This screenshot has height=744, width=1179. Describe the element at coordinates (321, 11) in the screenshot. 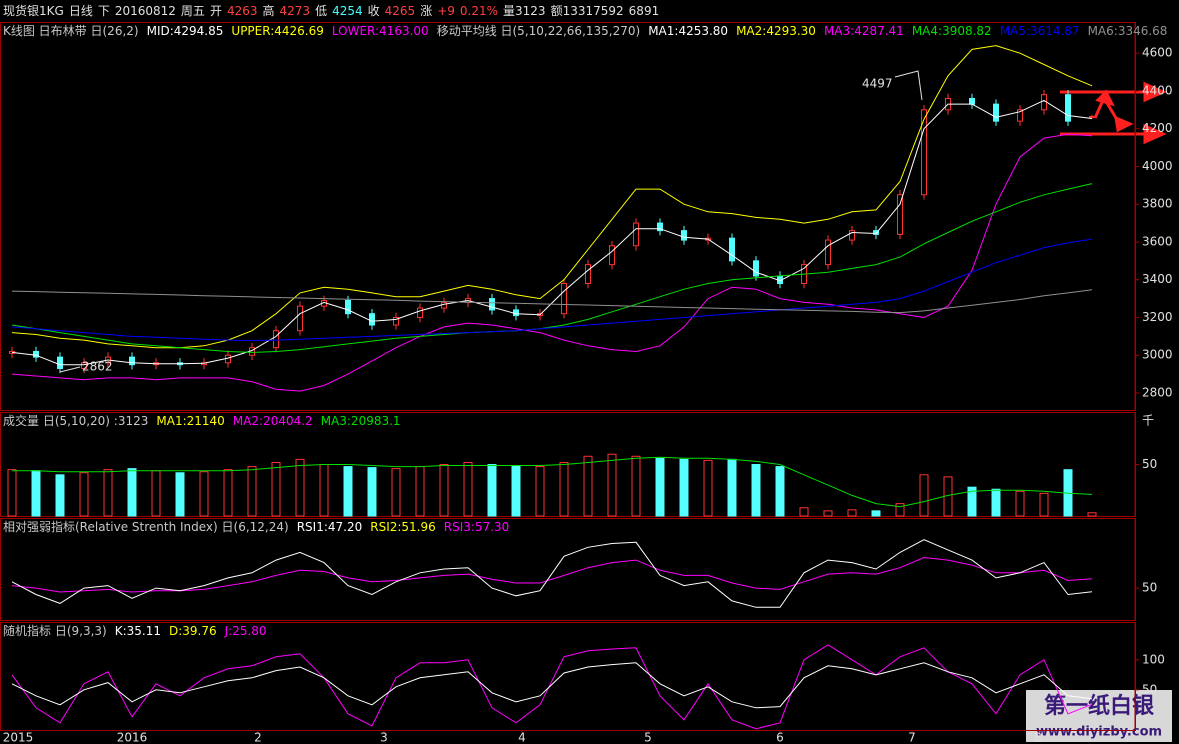

I see `header-item: 低` at that location.